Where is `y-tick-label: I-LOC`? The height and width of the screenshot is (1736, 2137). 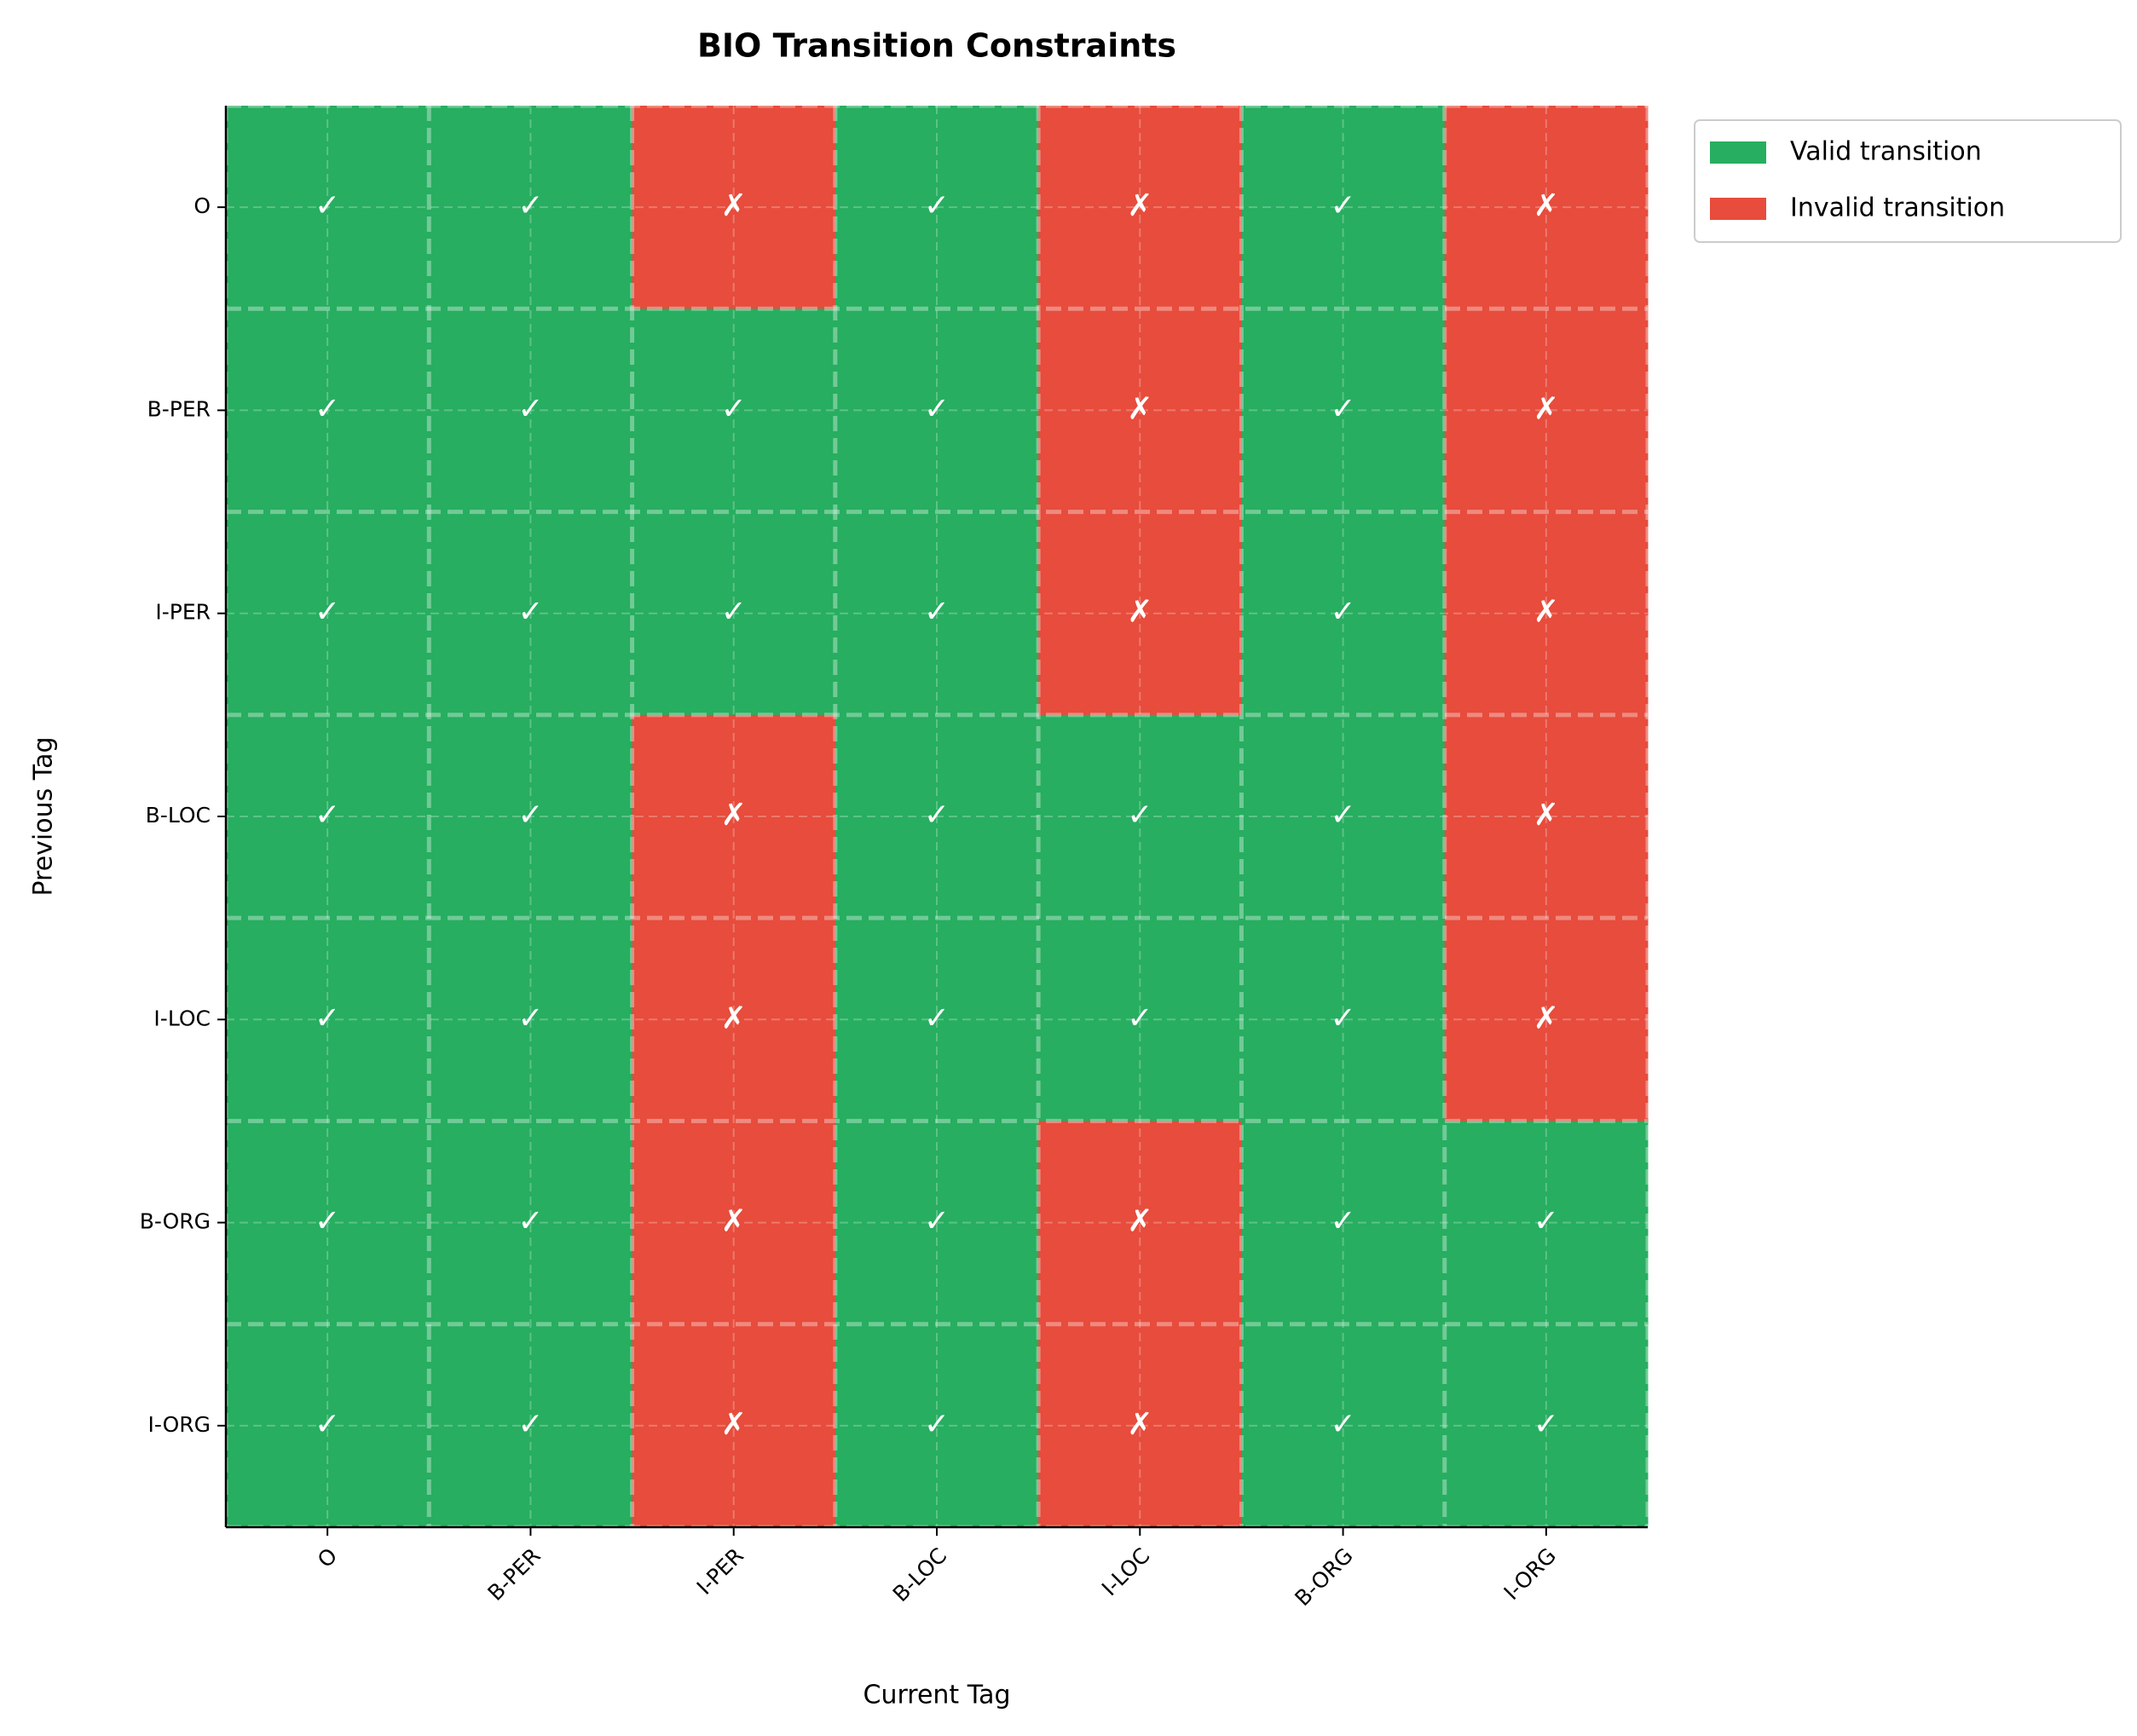
y-tick-label: I-LOC is located at coordinates (182, 1018).